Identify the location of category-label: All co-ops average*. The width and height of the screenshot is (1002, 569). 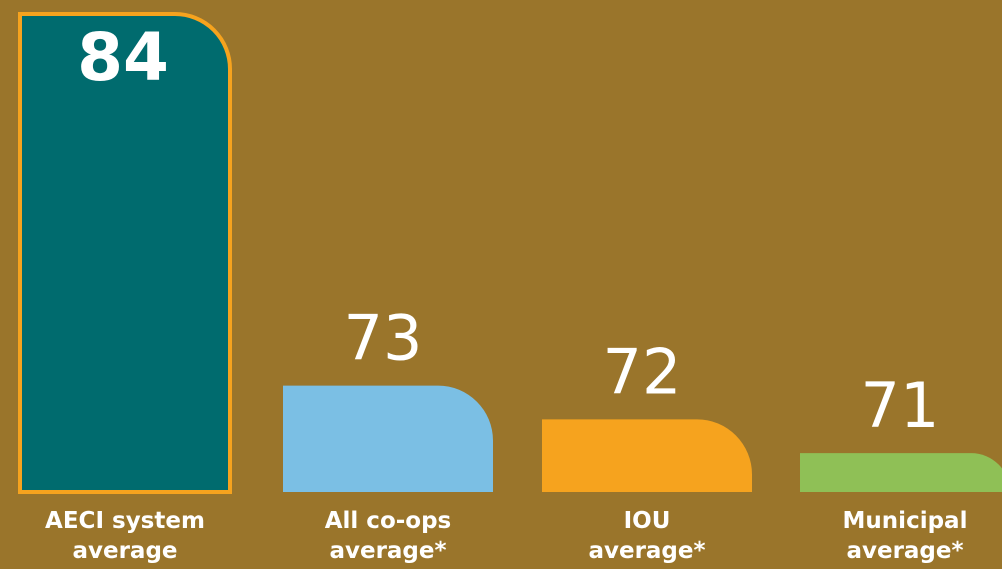
(388, 536).